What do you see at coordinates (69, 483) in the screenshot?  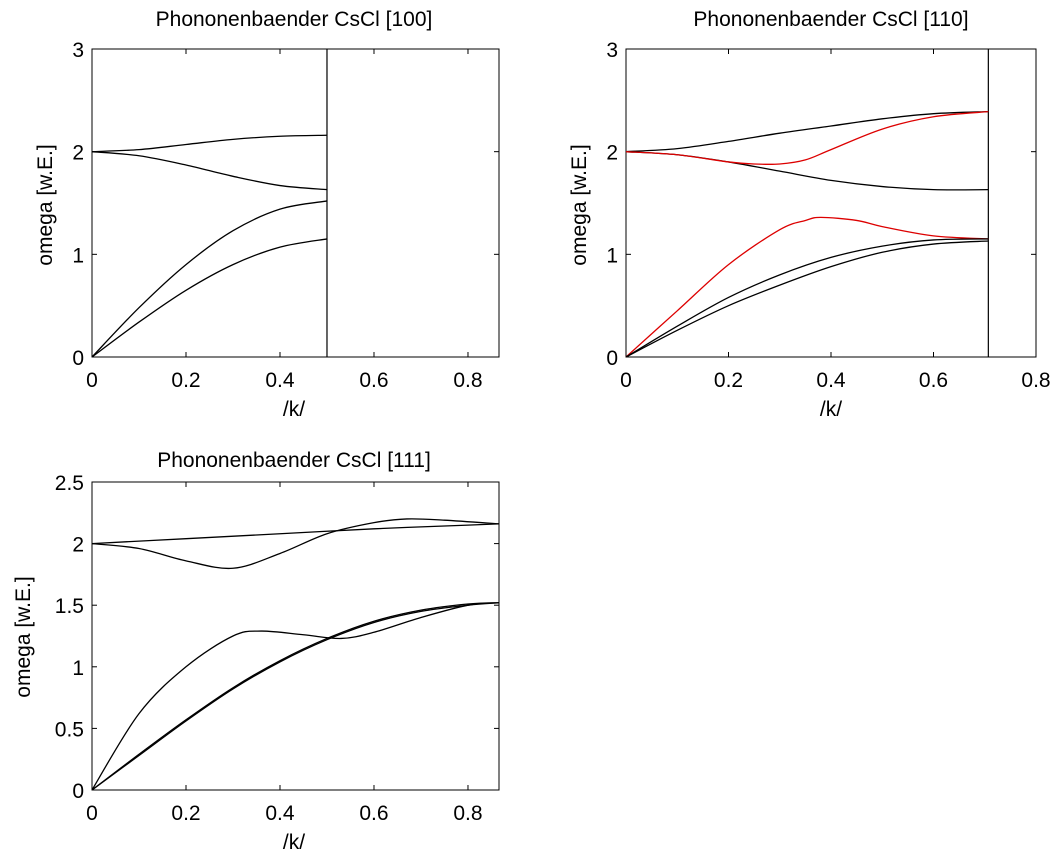 I see `y-tick-label: 2.5` at bounding box center [69, 483].